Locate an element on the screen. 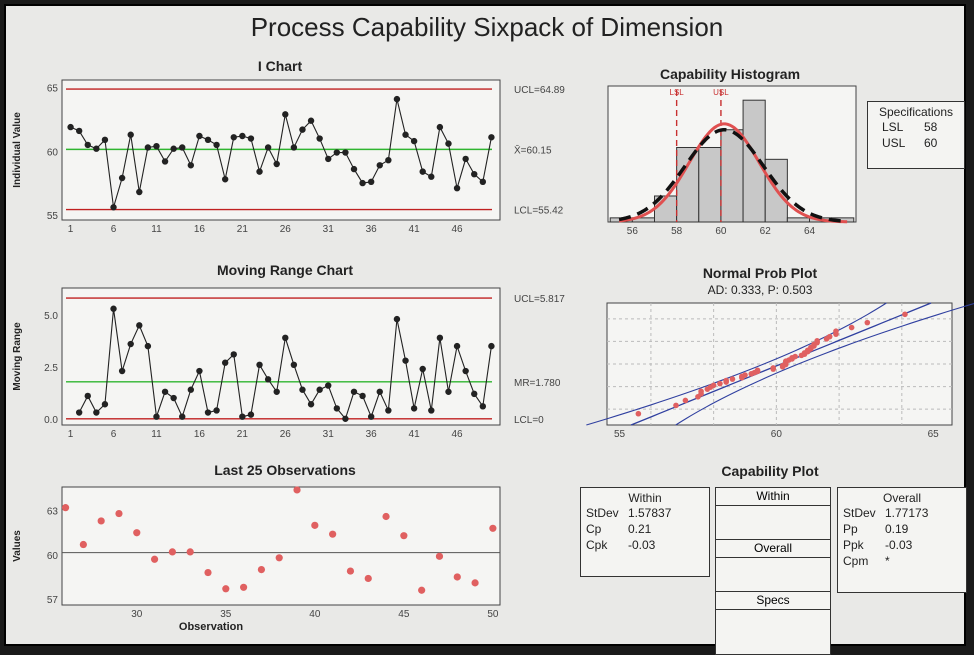 This screenshot has height=655, width=974. within-stdev-value: 1.57837 is located at coordinates (650, 513).